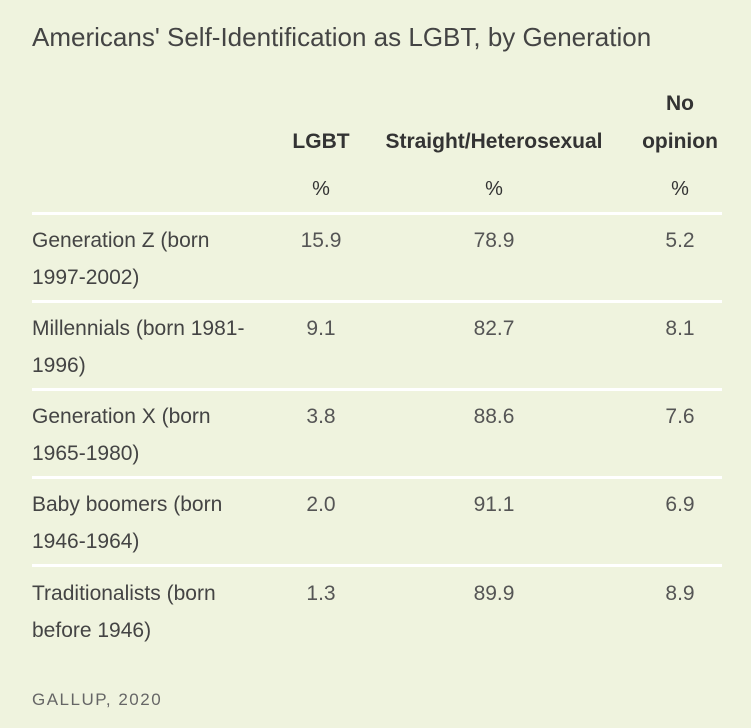 The width and height of the screenshot is (751, 728). What do you see at coordinates (321, 240) in the screenshot?
I see `cell-lgbt: 15.9` at bounding box center [321, 240].